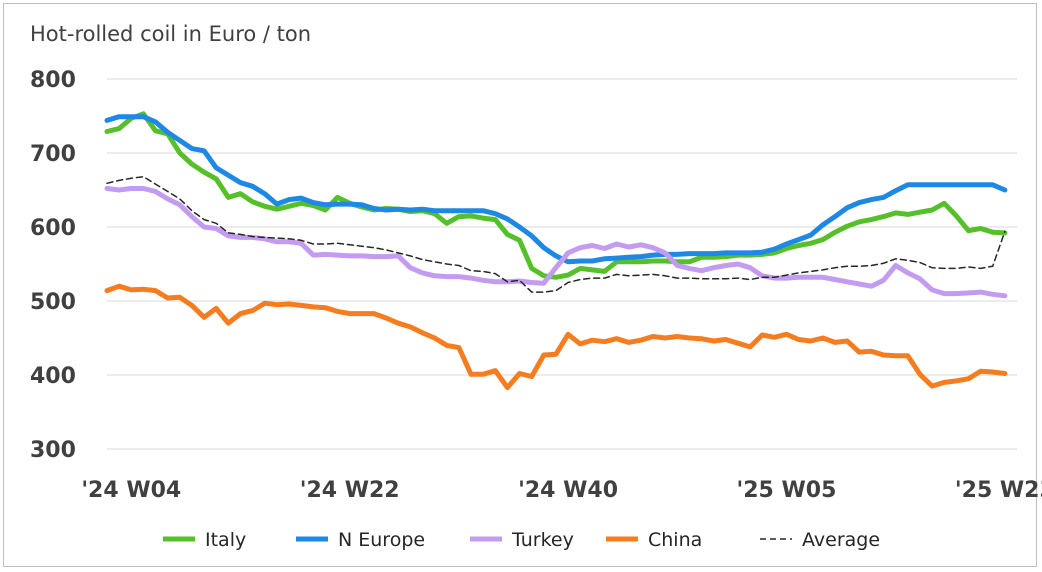  What do you see at coordinates (787, 490) in the screenshot?
I see `x-tick-label: '25 W05` at bounding box center [787, 490].